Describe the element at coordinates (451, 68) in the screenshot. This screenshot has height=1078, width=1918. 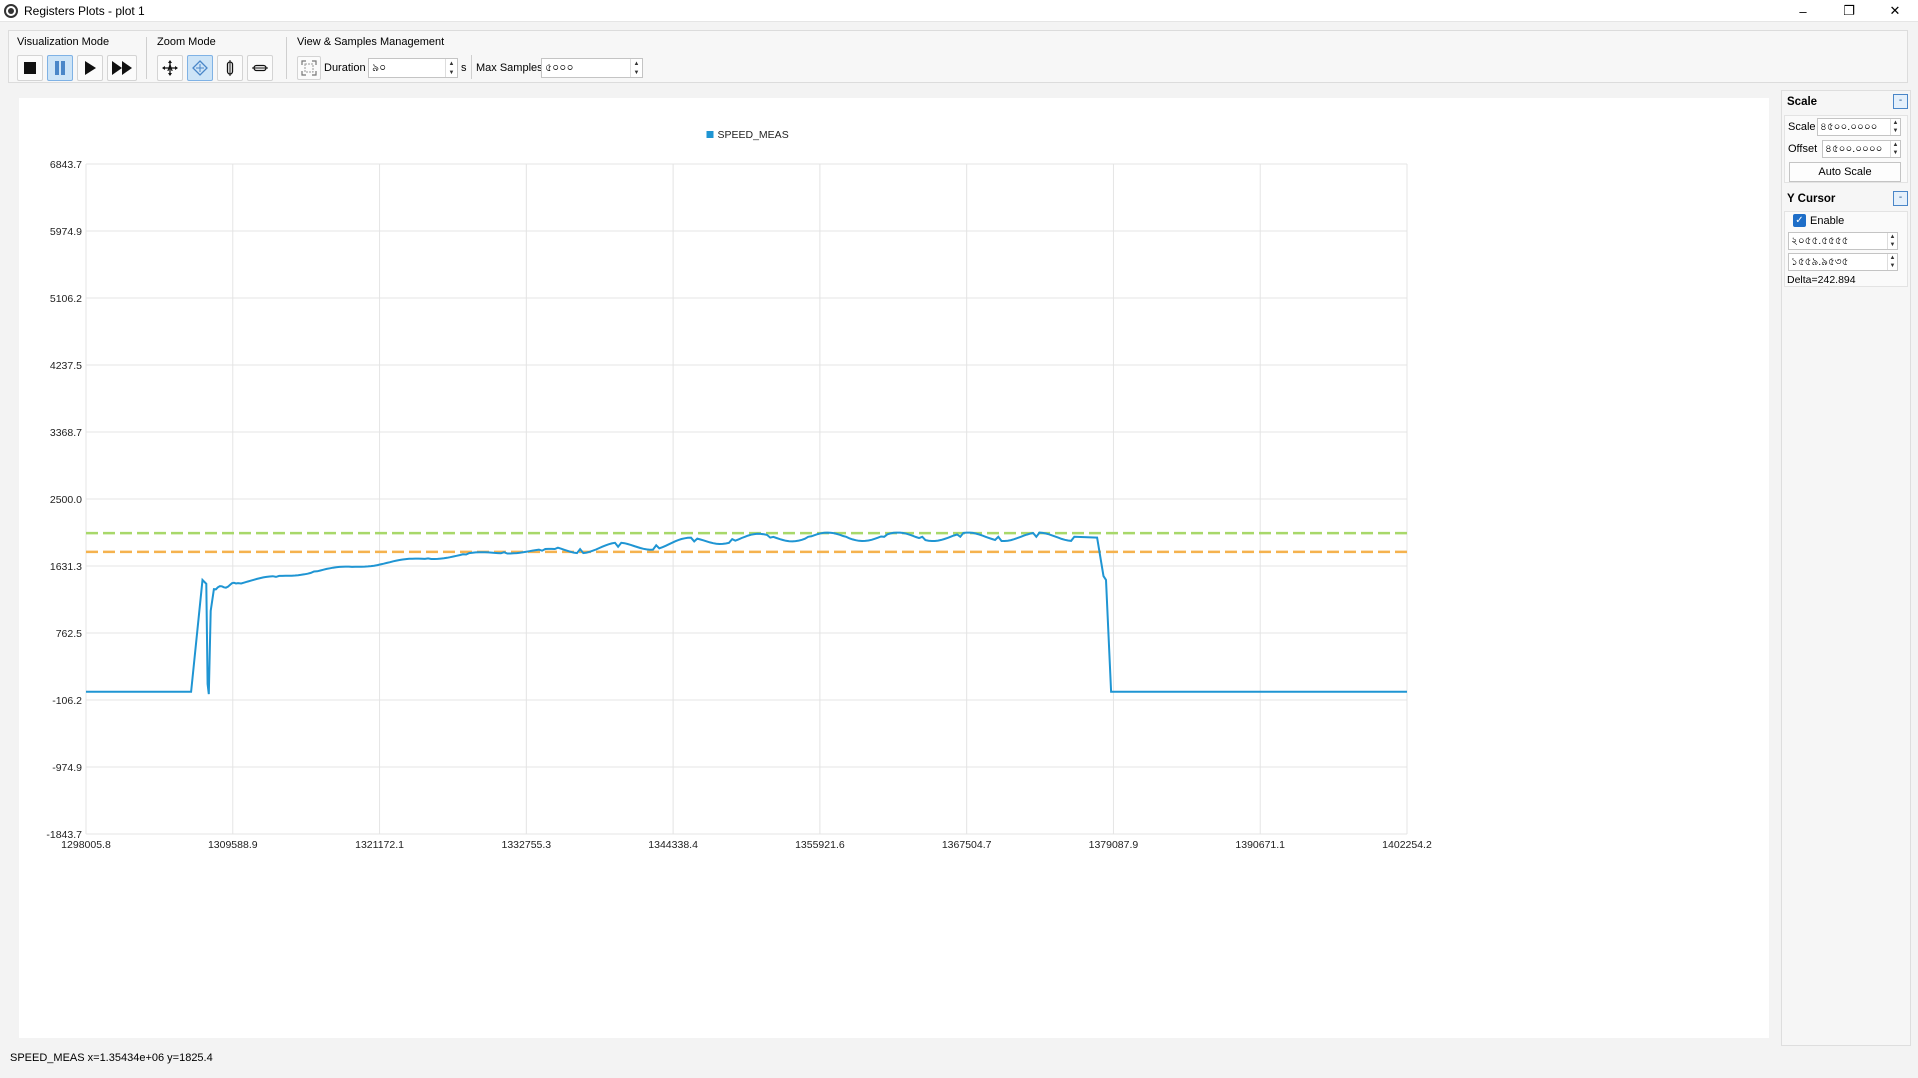
I see `duration-spin-arrows: ▲ ▼` at that location.